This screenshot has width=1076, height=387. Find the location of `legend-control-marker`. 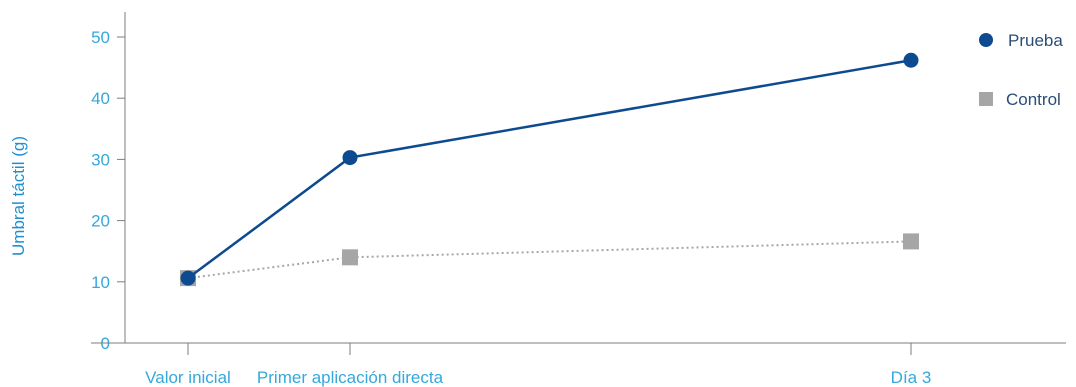

legend-control-marker is located at coordinates (986, 99).